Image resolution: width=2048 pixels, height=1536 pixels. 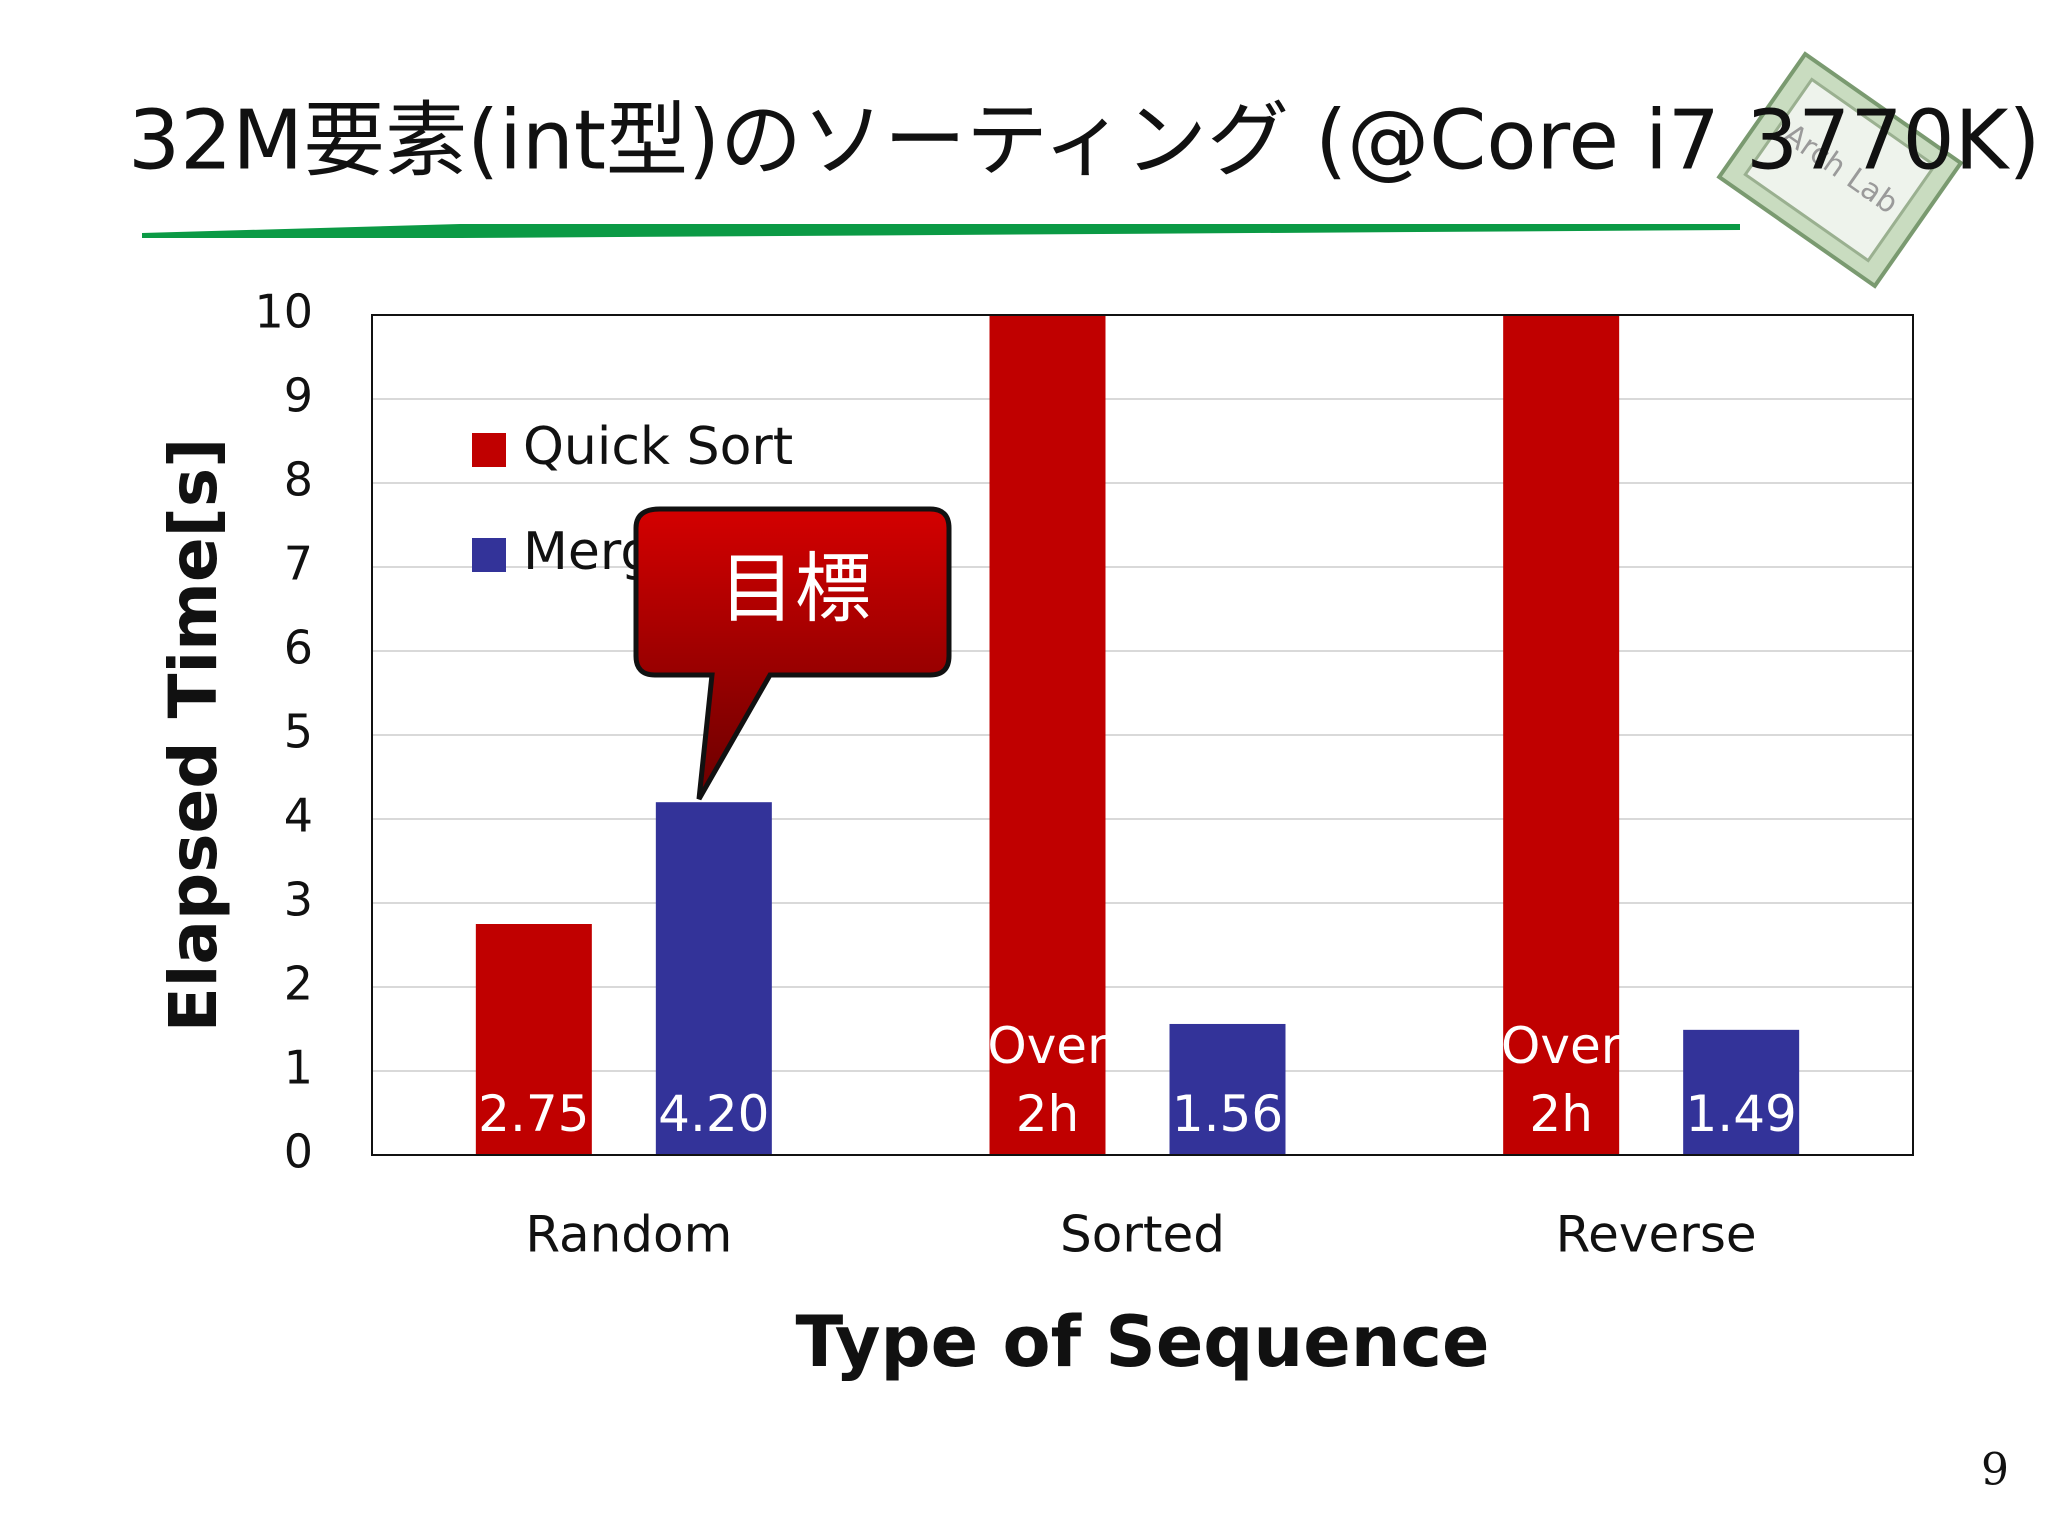 What do you see at coordinates (298, 900) in the screenshot?
I see `y-tick-label: 3` at bounding box center [298, 900].